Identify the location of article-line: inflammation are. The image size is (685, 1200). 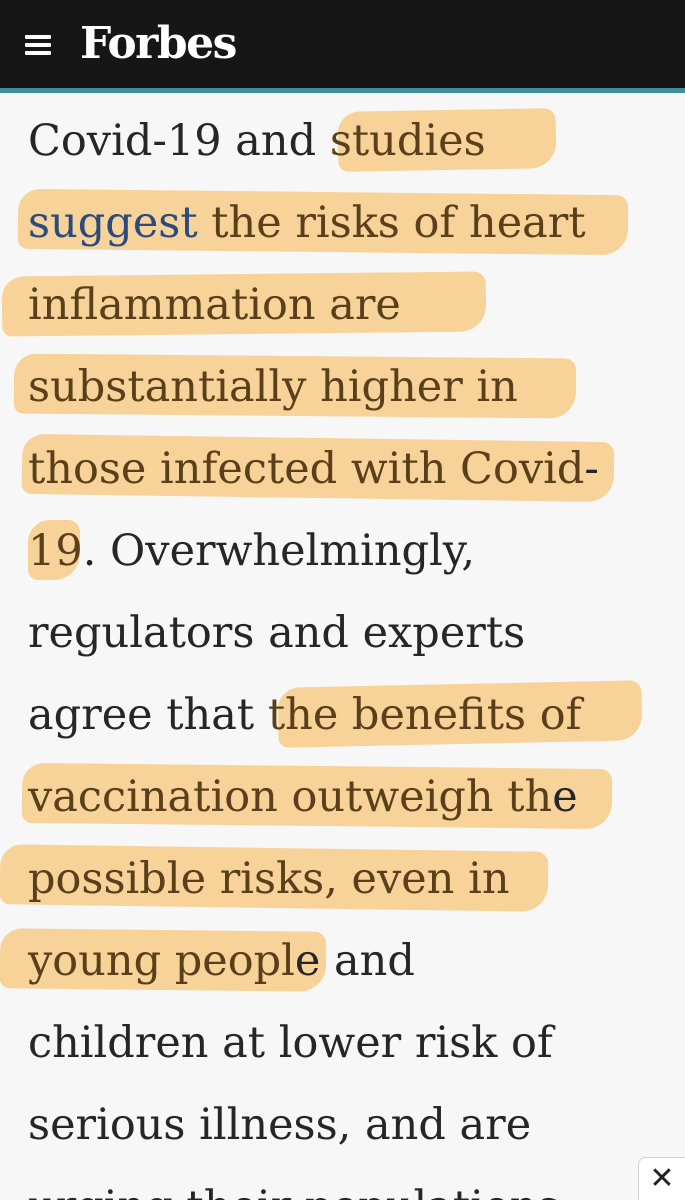
(339, 305).